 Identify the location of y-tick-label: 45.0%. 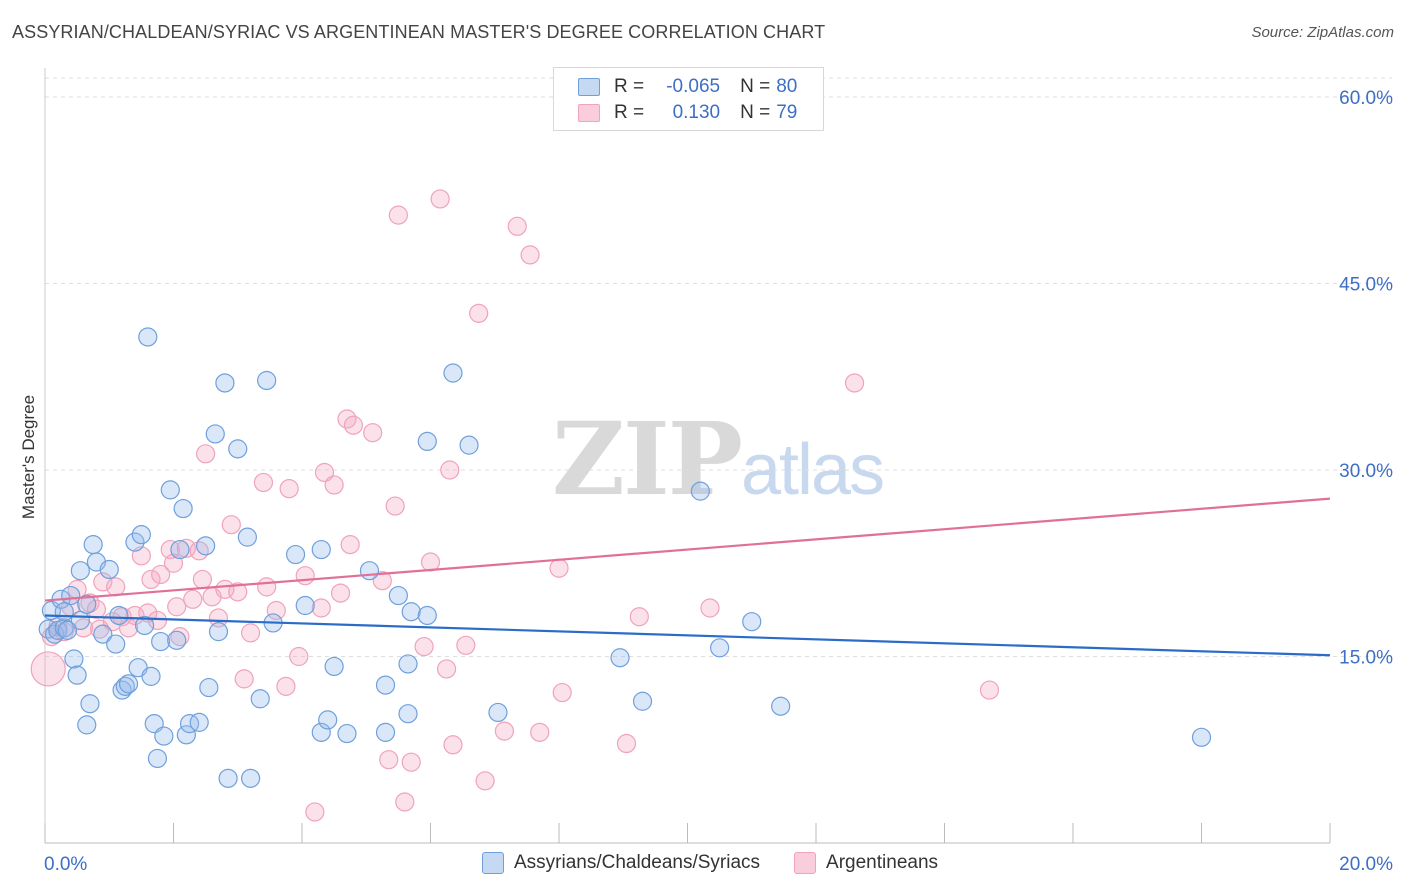
(1366, 285).